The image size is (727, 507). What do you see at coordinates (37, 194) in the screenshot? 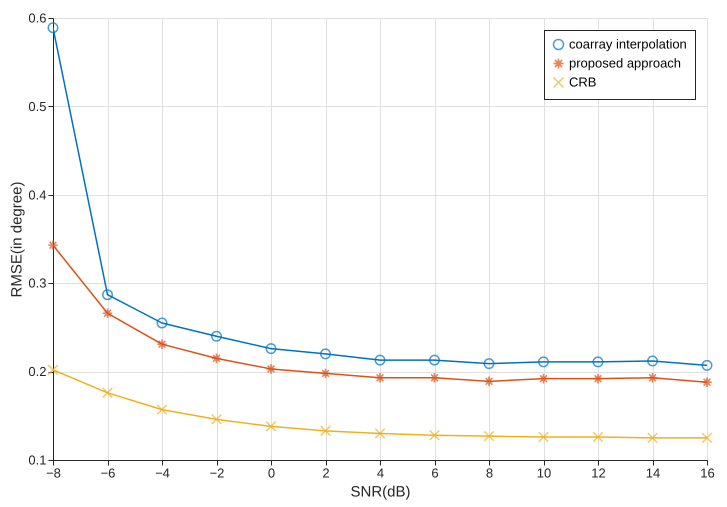
I see `y-tick-label: 0.4` at bounding box center [37, 194].